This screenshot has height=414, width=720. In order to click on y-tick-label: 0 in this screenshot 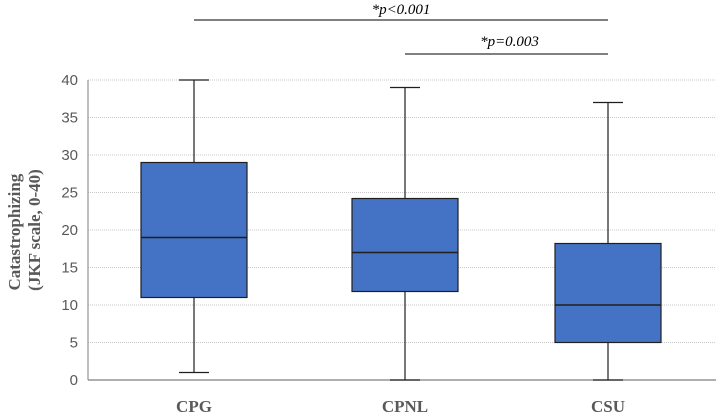, I will do `click(74, 380)`.